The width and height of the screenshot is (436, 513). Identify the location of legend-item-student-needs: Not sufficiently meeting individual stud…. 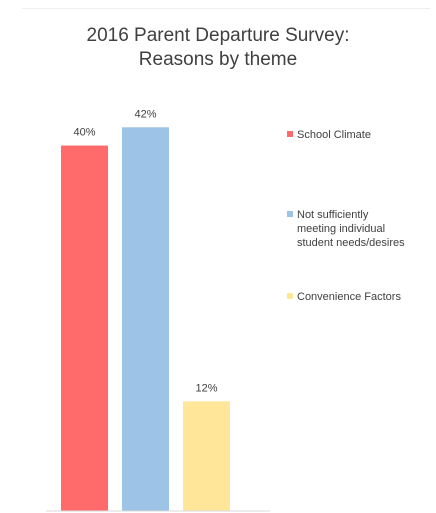
(357, 229).